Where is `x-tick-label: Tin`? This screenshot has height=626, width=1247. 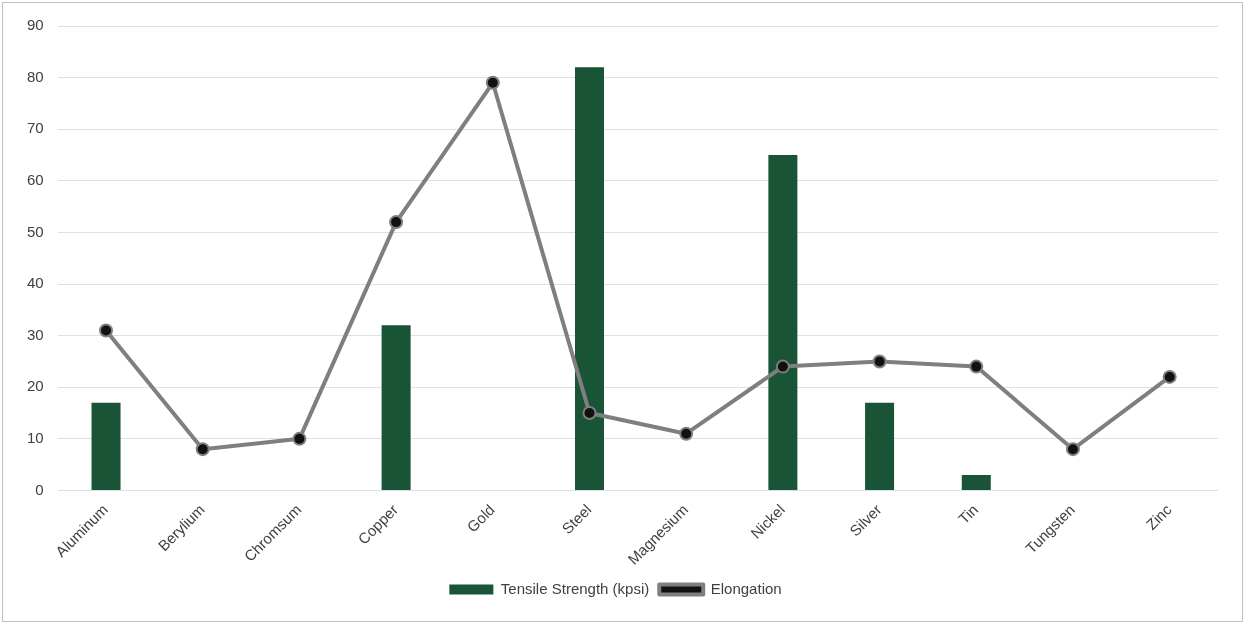 x-tick-label: Tin is located at coordinates (968, 514).